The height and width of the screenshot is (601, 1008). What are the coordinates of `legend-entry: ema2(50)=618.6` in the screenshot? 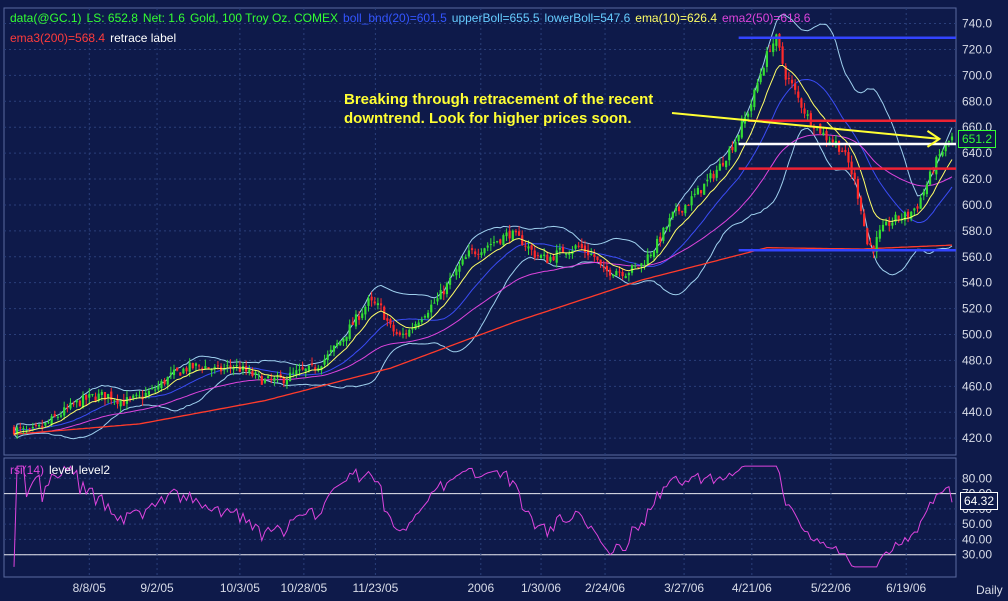 It's located at (766, 18).